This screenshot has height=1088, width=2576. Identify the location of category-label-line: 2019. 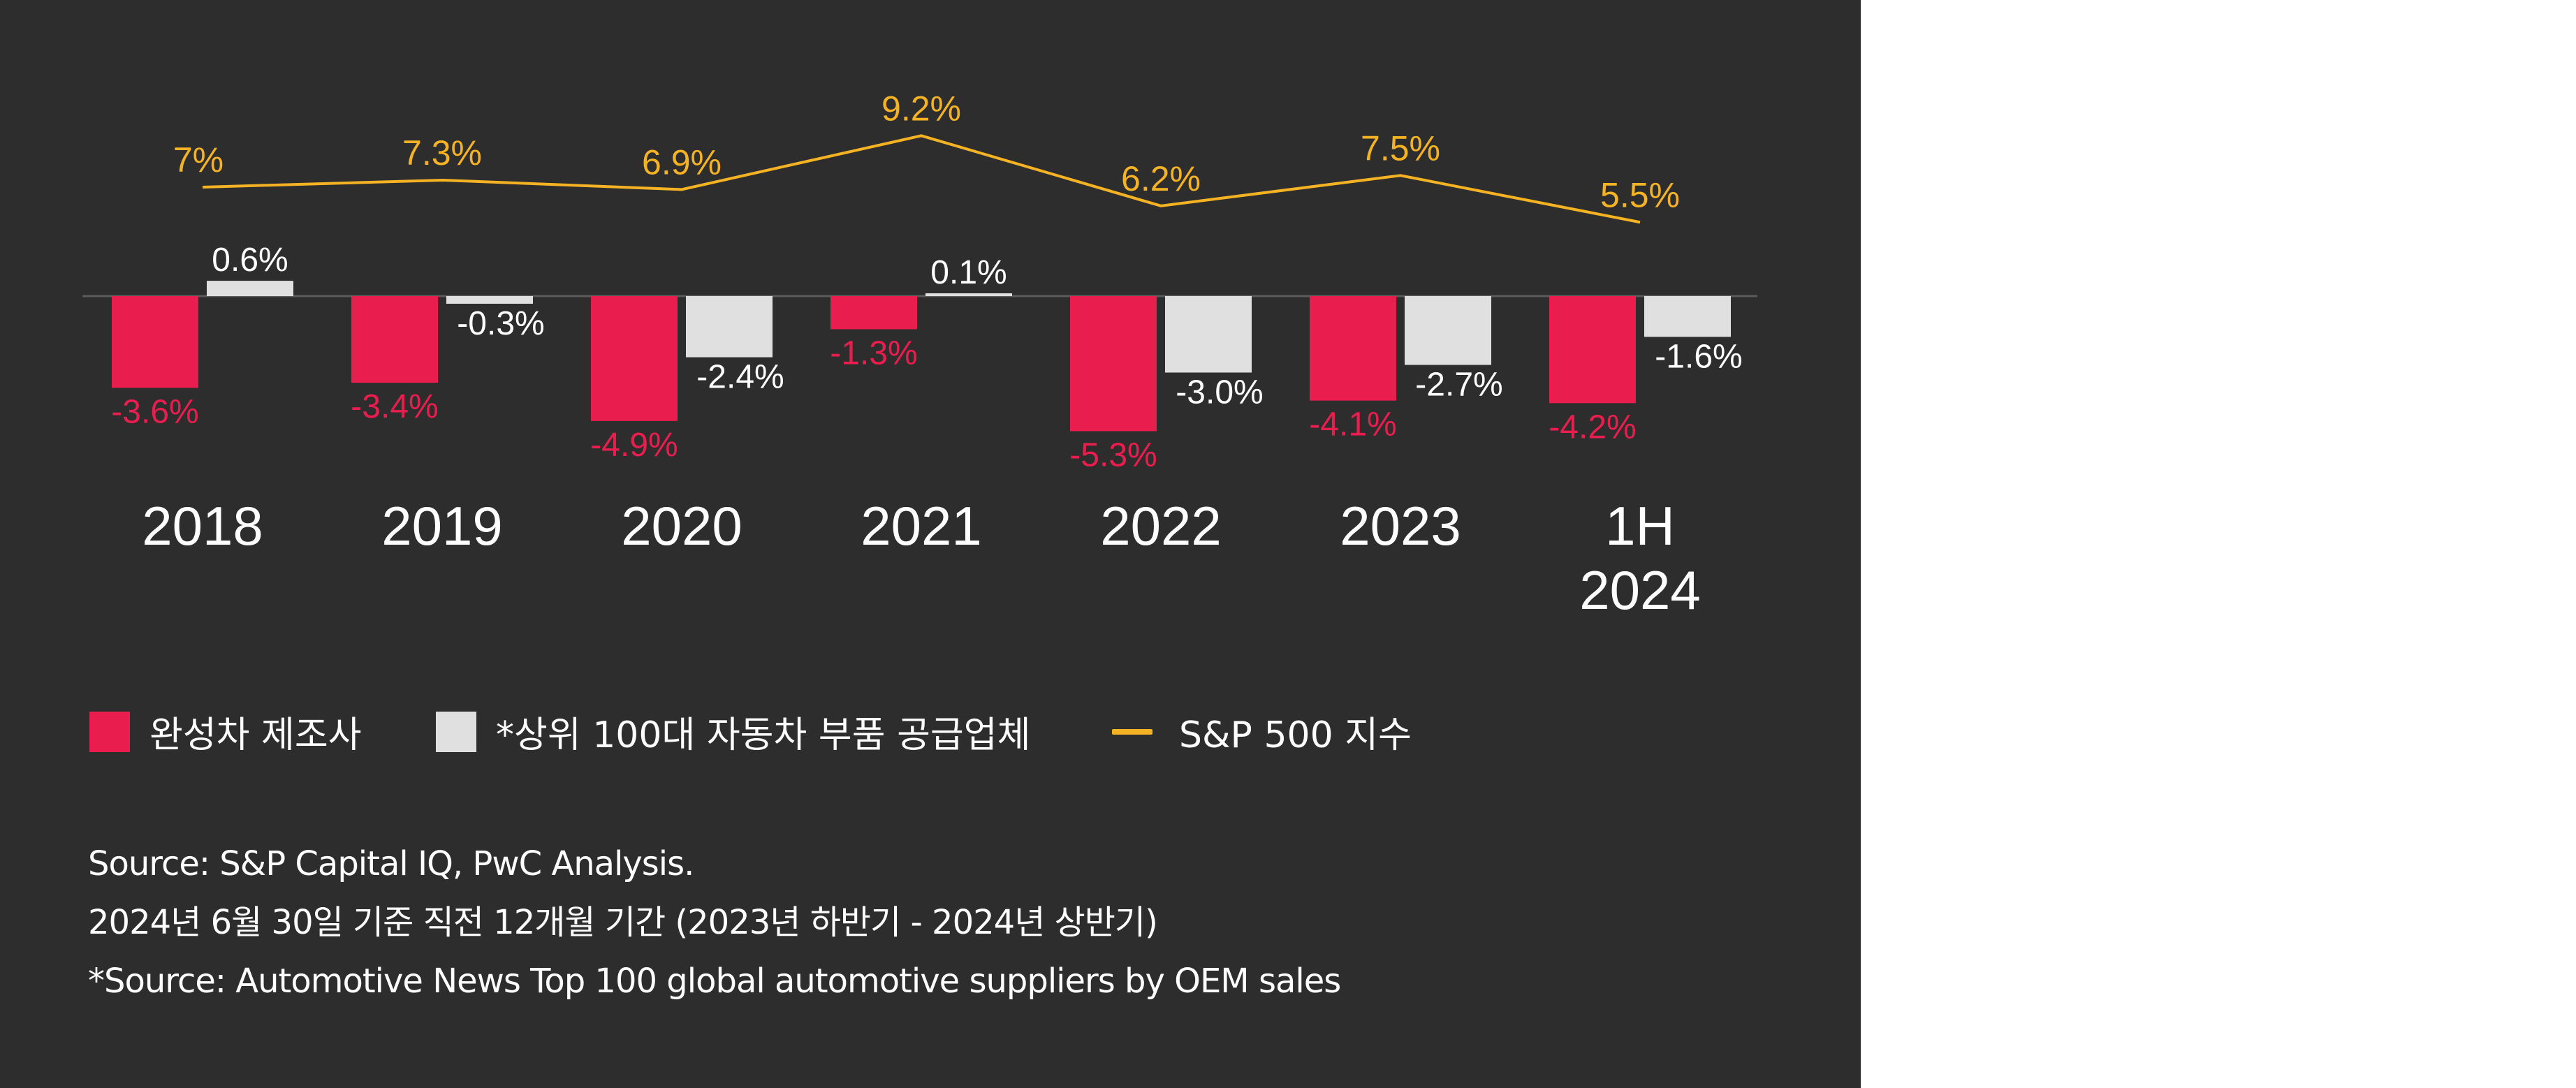
(442, 526).